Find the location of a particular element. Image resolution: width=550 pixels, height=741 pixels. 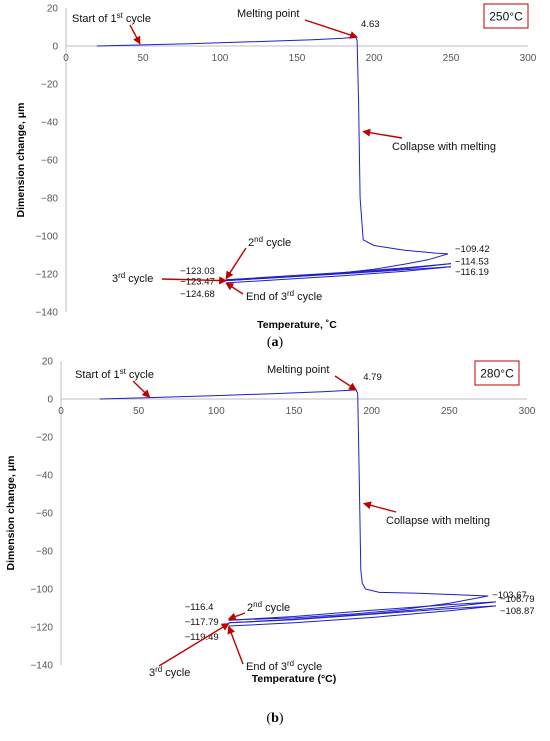

data-label: −123.03 is located at coordinates (197, 271).